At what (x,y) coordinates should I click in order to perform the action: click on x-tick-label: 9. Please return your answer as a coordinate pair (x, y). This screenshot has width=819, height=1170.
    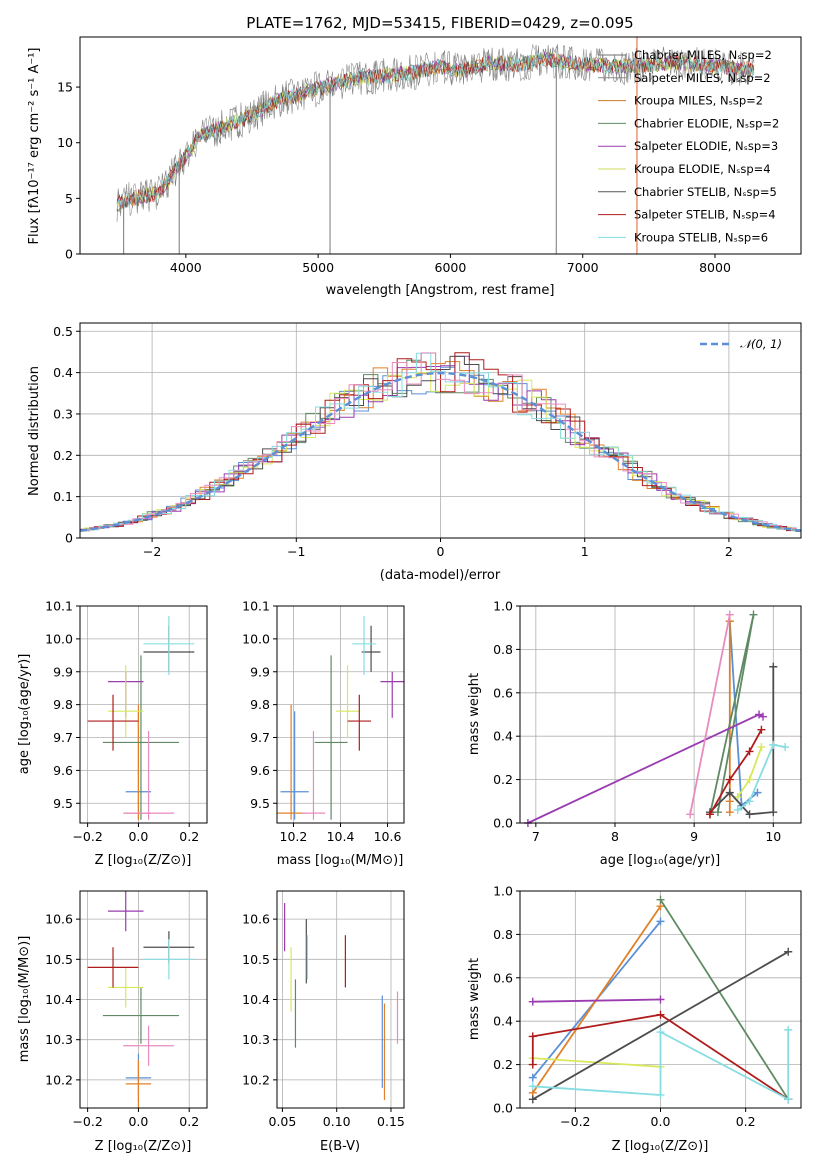
    Looking at the image, I should click on (694, 836).